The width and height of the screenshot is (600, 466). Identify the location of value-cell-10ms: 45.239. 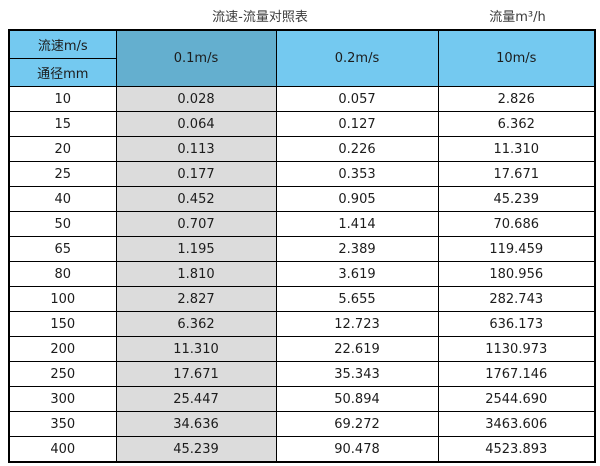
(516, 199).